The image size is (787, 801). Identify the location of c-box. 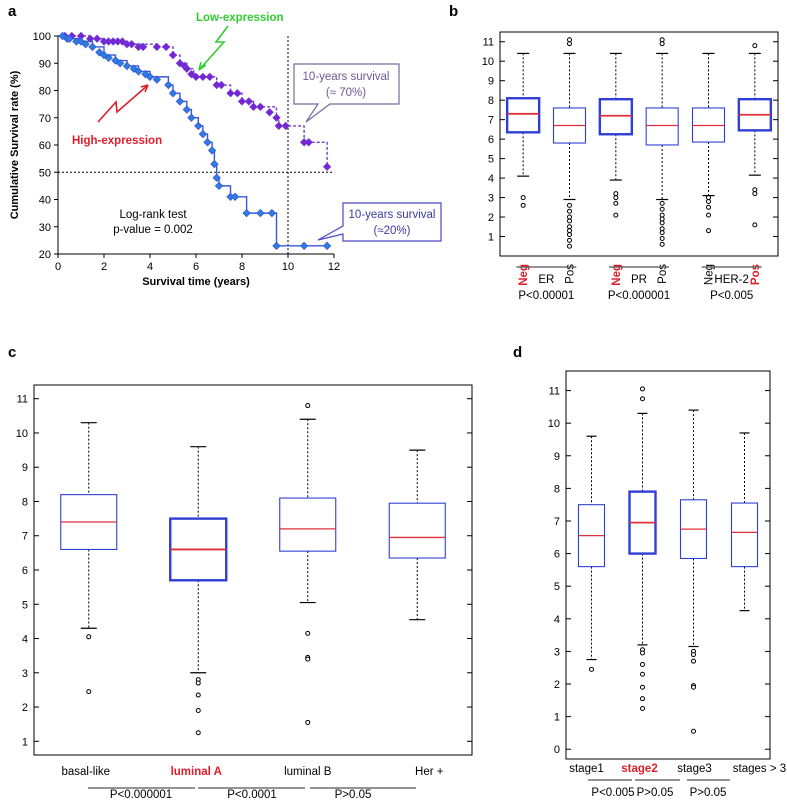
(308, 524).